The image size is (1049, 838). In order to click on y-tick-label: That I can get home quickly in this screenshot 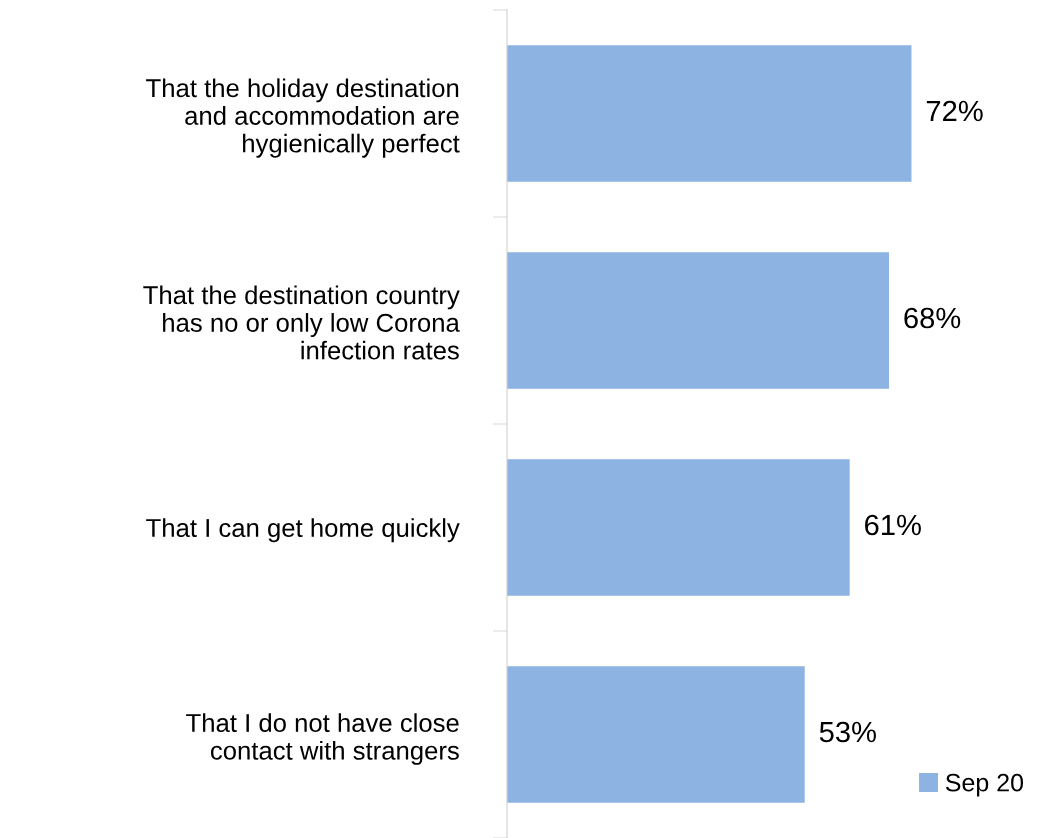, I will do `click(303, 530)`.